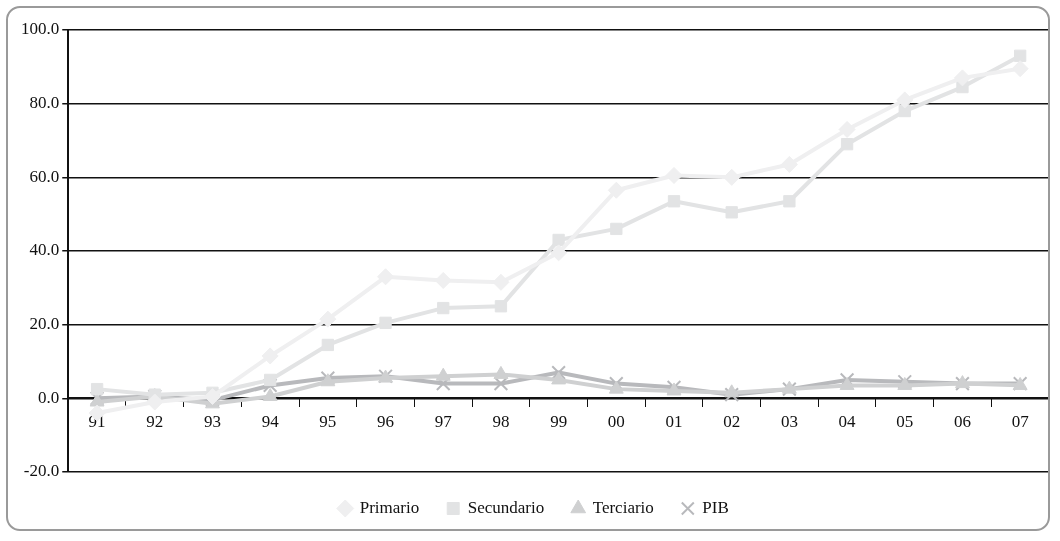  I want to click on x-tick-label: 01, so click(674, 421).